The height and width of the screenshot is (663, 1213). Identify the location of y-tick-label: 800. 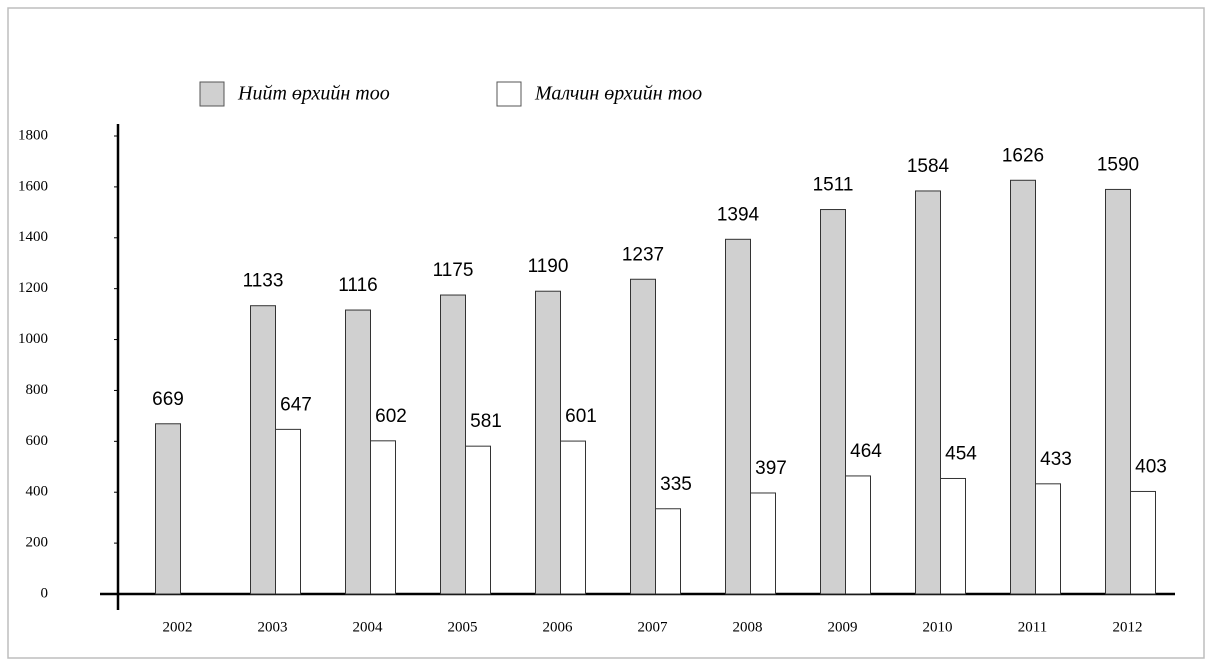
(37, 390).